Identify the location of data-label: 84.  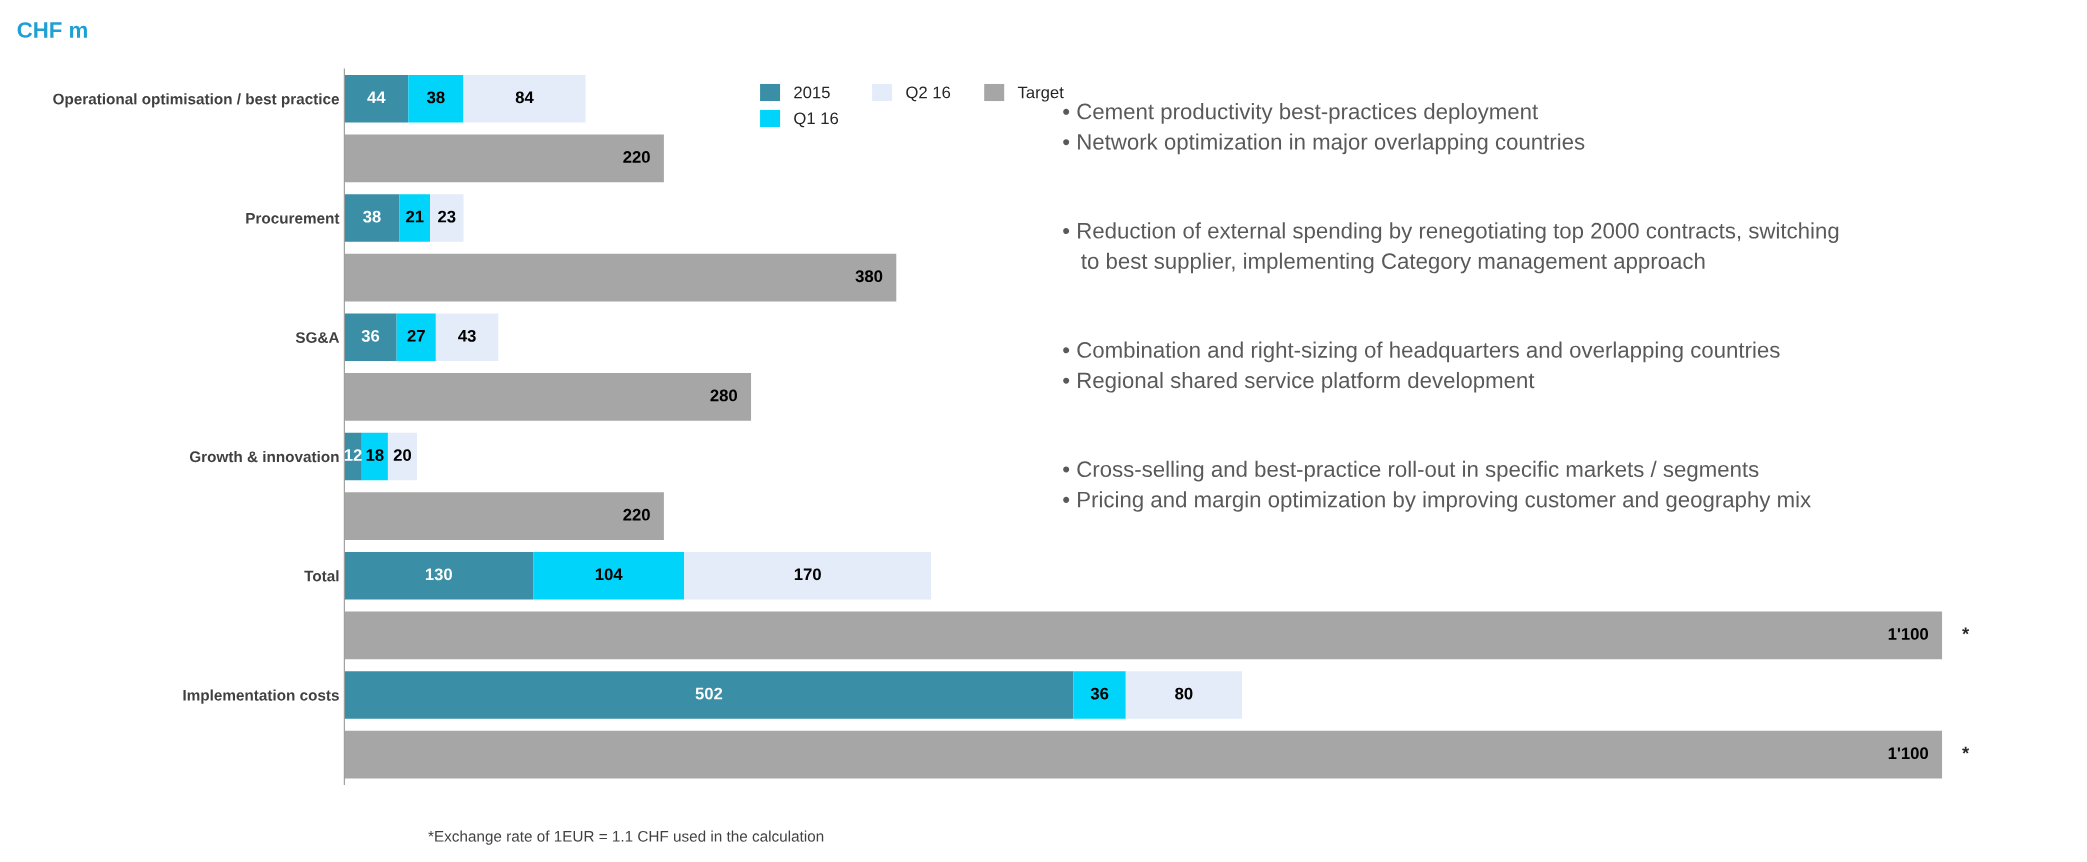
(524, 97).